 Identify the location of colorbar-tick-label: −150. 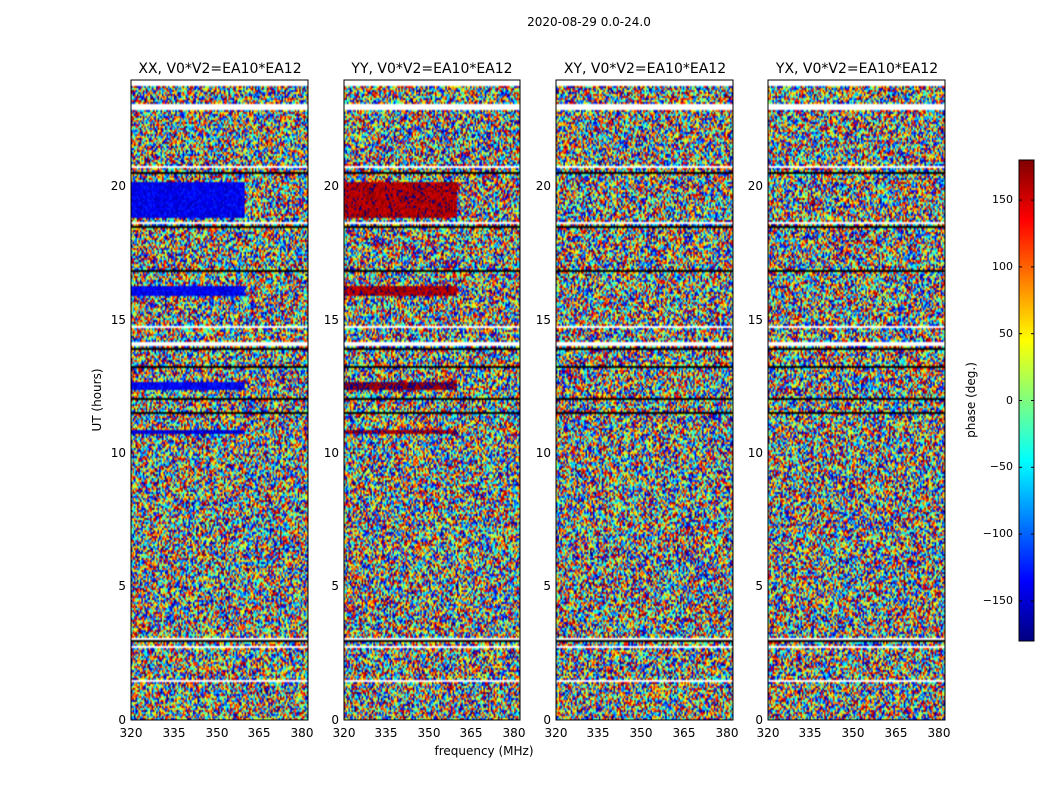
(998, 600).